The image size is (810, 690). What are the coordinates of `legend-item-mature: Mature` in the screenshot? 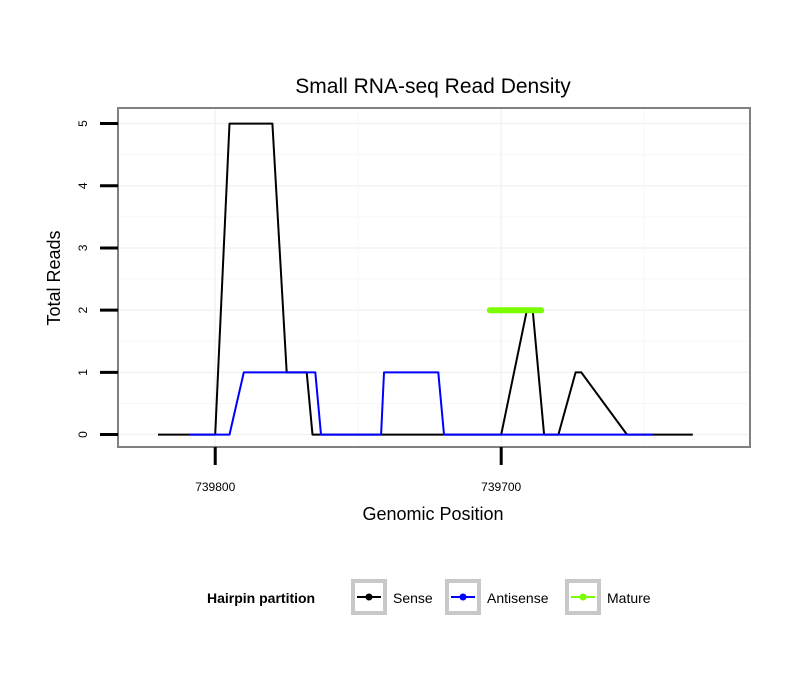 It's located at (608, 597).